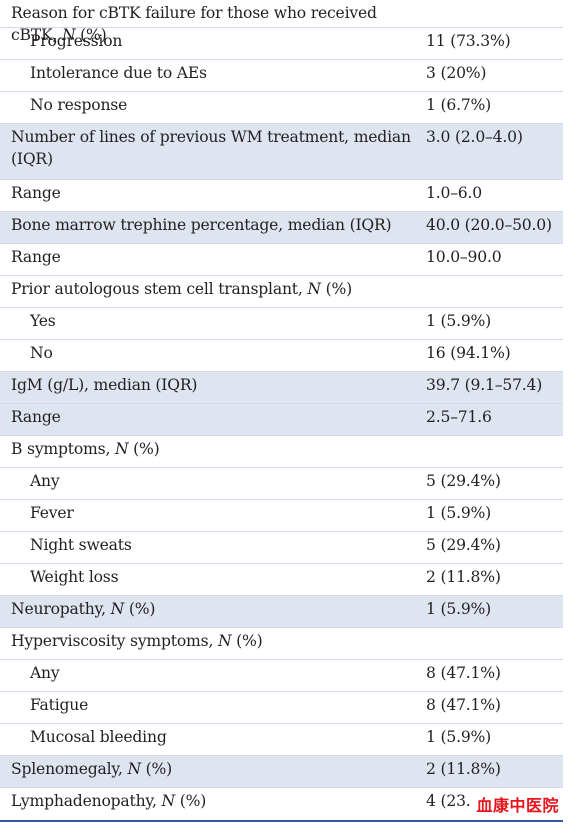 This screenshot has height=826, width=576. I want to click on row-value: 3.0 (2.0–4.0), so click(474, 137).